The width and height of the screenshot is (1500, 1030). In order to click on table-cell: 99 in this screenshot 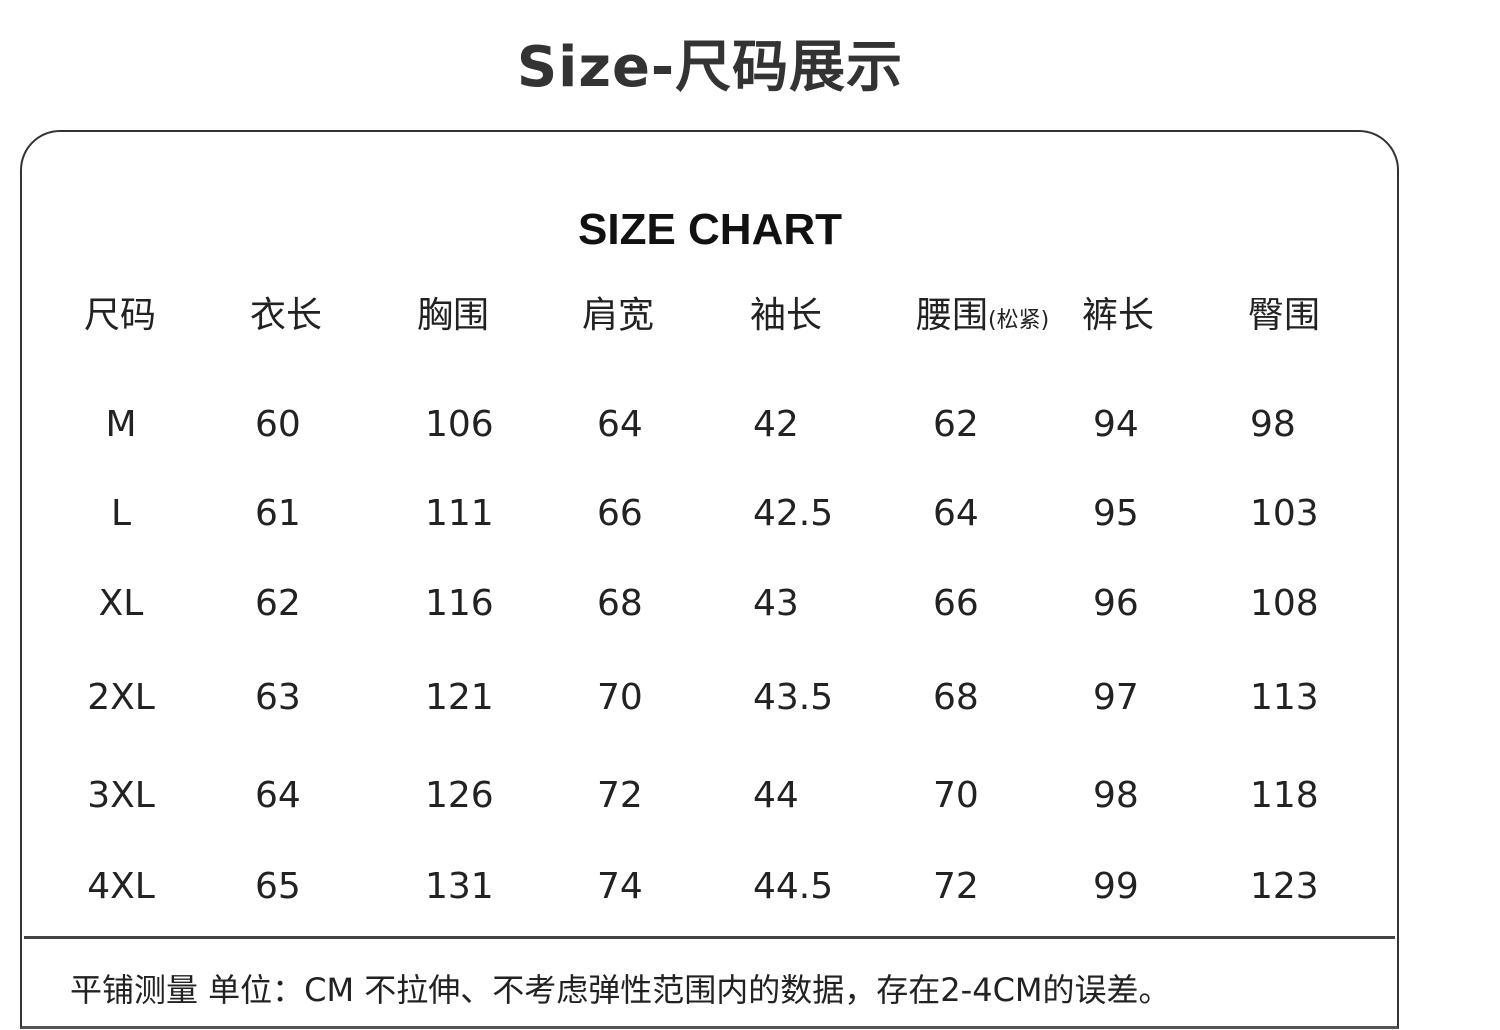, I will do `click(1116, 886)`.